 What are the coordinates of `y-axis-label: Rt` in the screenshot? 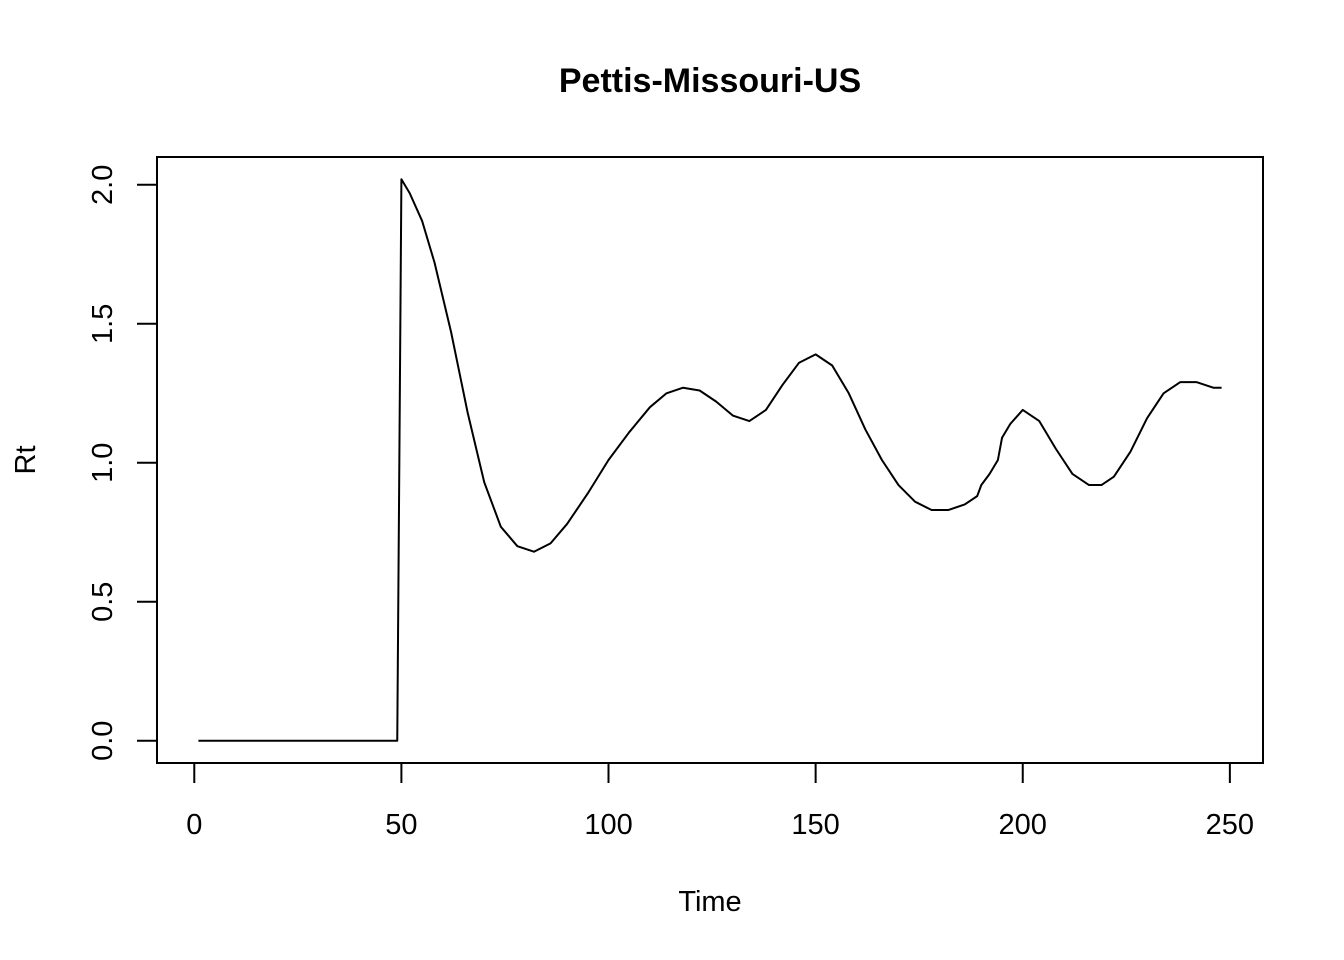 It's located at (26, 460).